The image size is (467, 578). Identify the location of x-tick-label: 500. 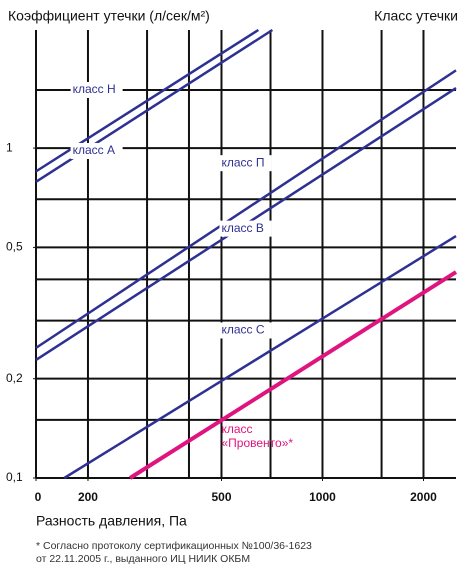
(221, 497).